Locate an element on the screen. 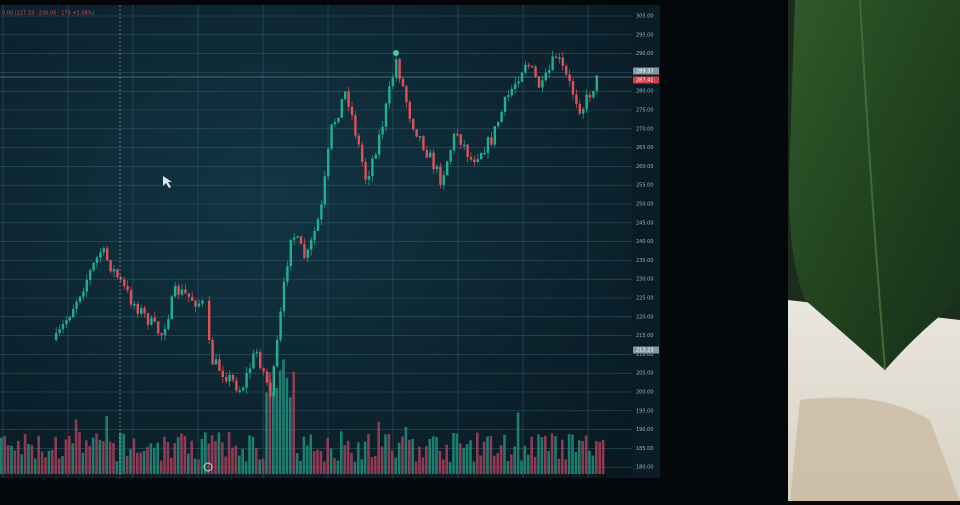  price-axis is located at coordinates (646, 241).